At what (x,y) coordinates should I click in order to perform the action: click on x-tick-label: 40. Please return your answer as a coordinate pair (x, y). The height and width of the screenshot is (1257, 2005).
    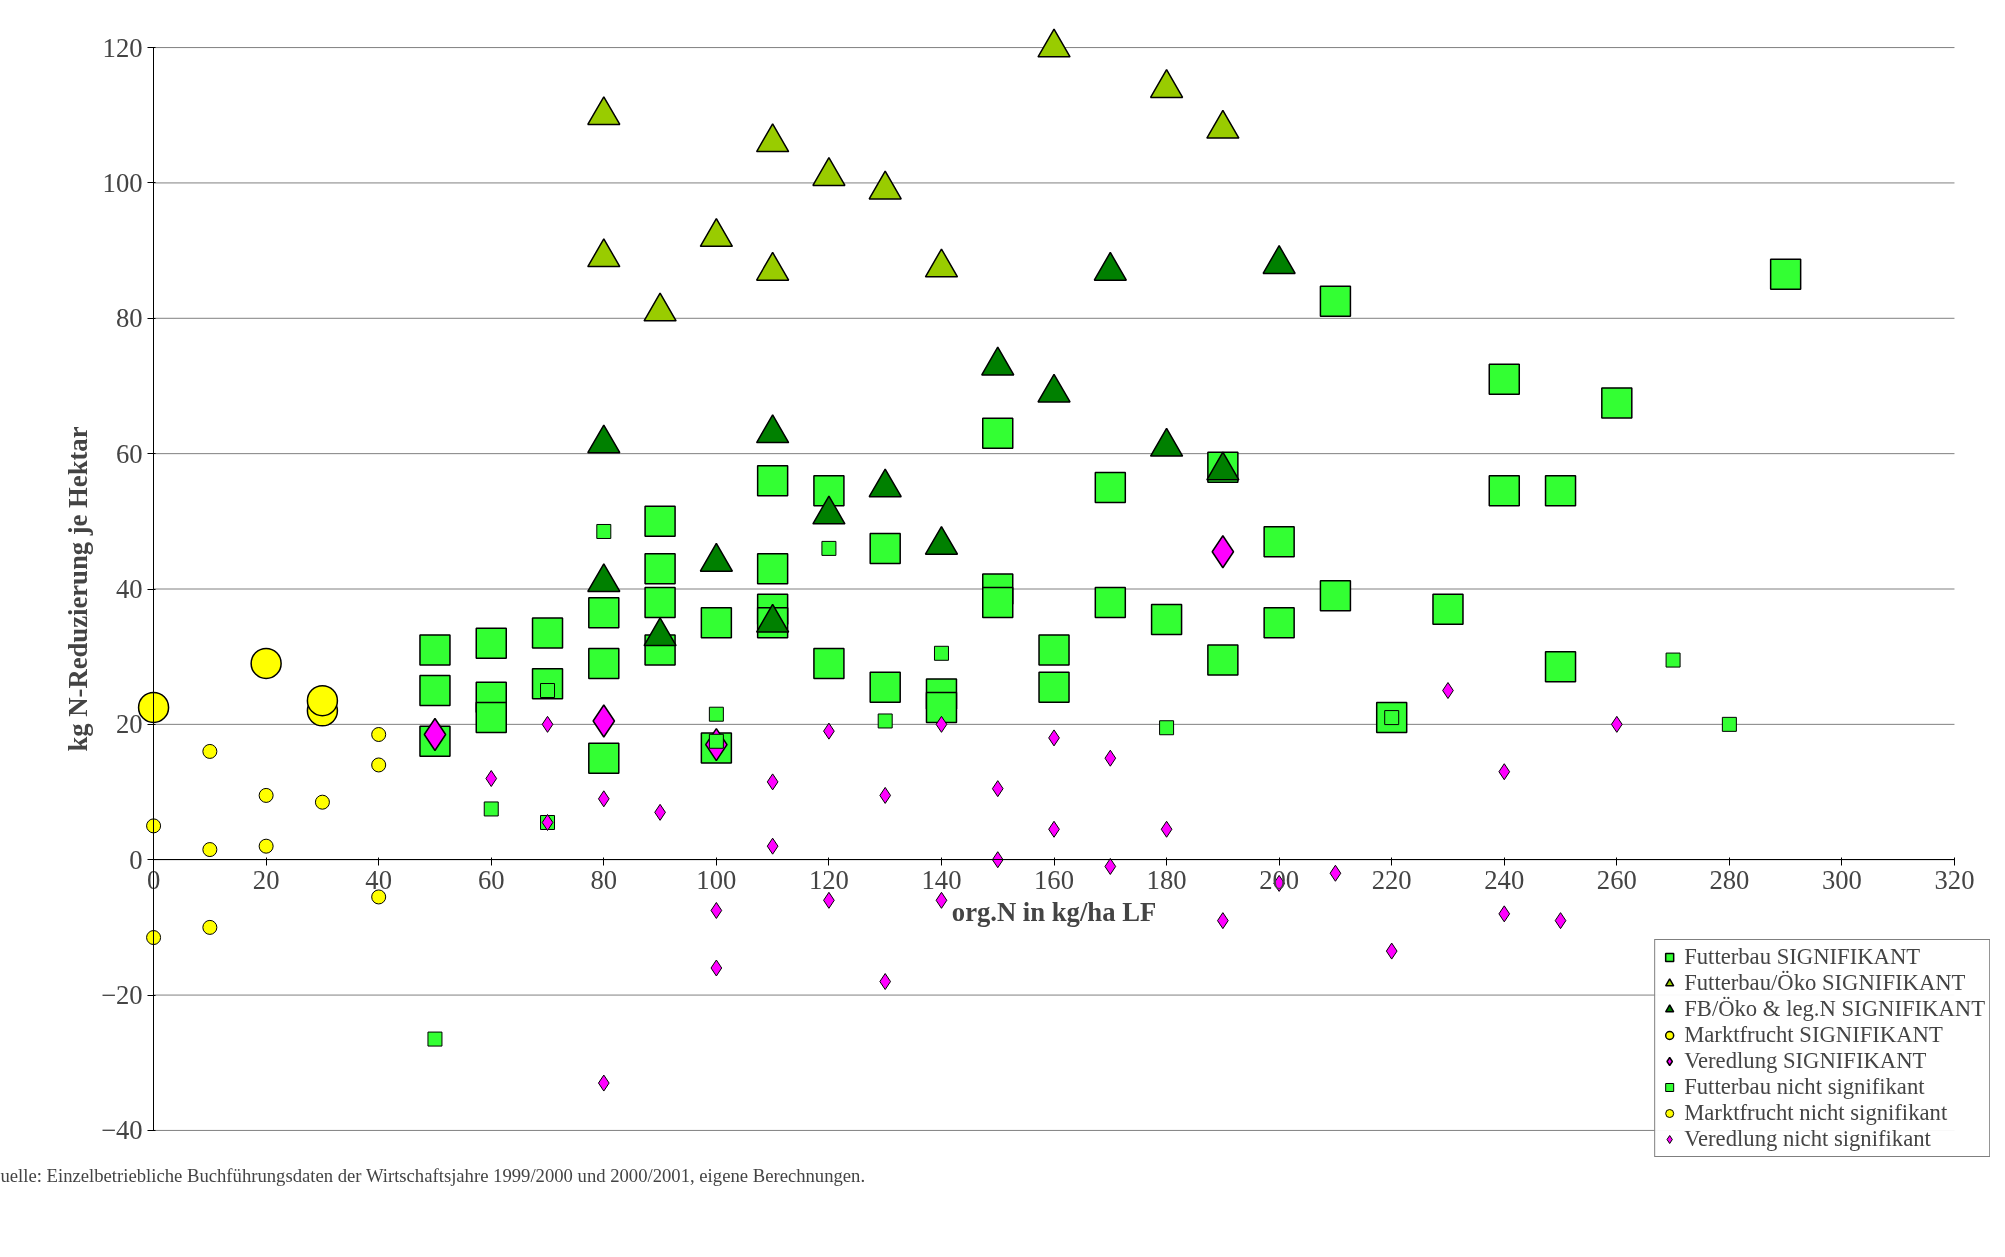
    Looking at the image, I should click on (379, 879).